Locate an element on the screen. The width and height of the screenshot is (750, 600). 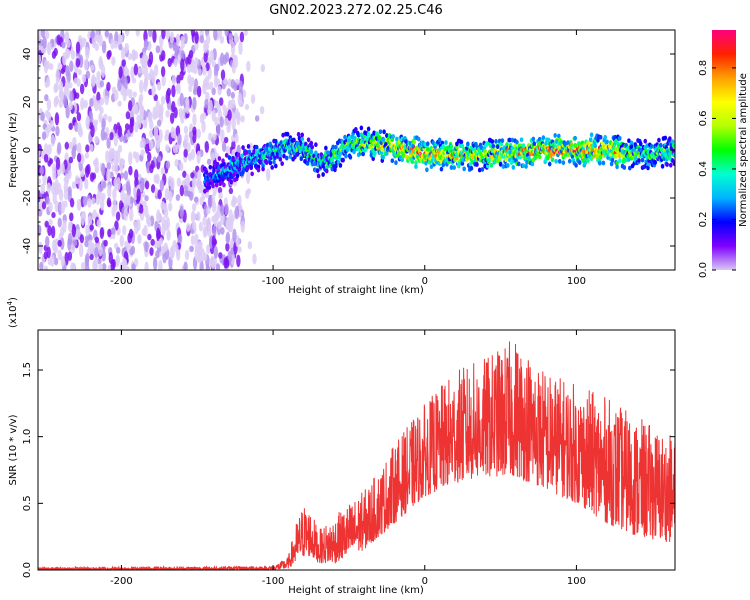
x-tick-label: 0 is located at coordinates (425, 281).